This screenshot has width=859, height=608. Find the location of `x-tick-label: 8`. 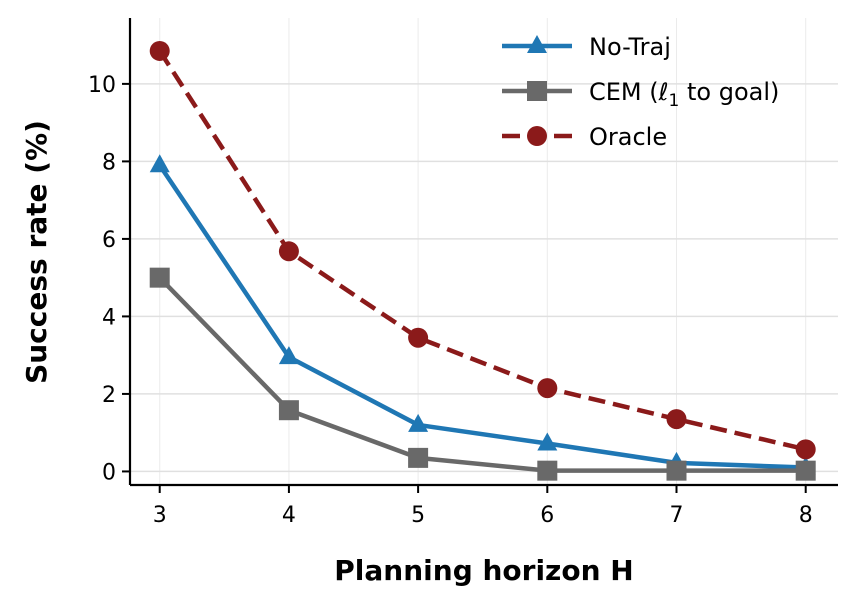

x-tick-label: 8 is located at coordinates (806, 515).